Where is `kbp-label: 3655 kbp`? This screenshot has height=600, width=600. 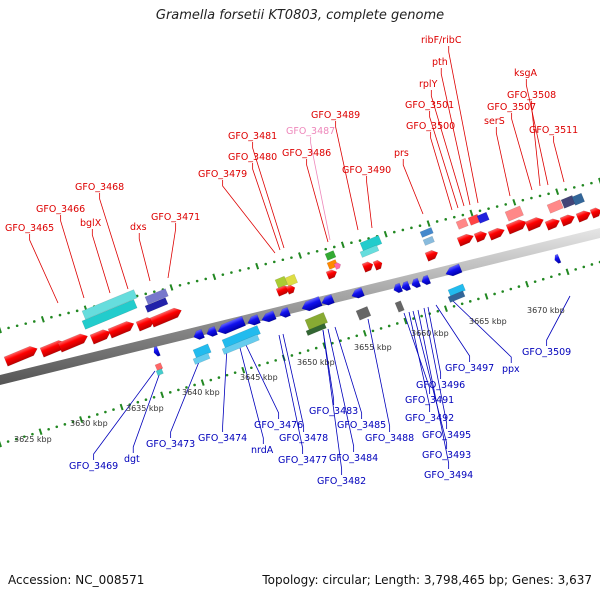 kbp-label: 3655 kbp is located at coordinates (373, 347).